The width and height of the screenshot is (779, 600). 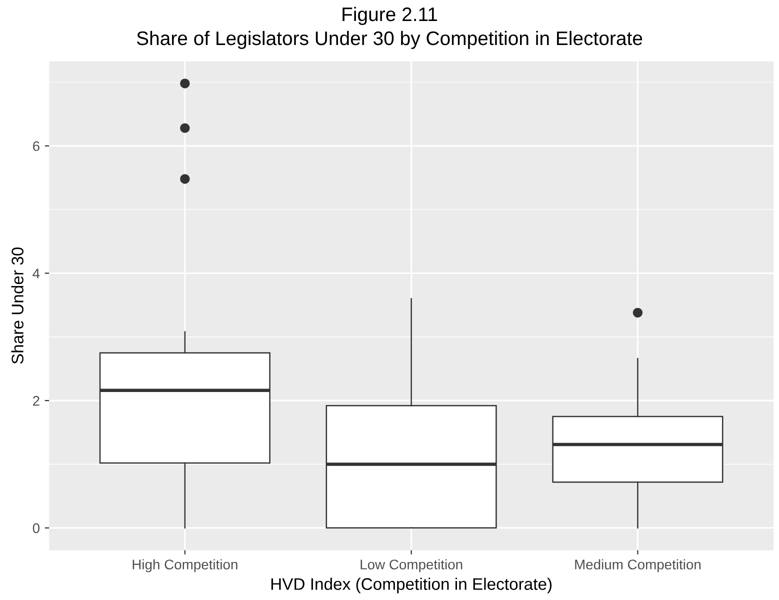 What do you see at coordinates (411, 586) in the screenshot?
I see `x-axis-title: HVD Index (Competition in Electorate)` at bounding box center [411, 586].